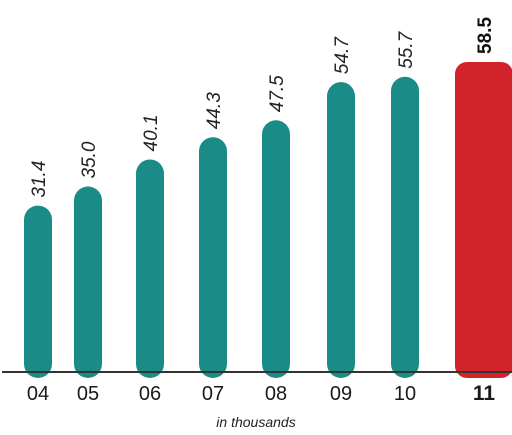  I want to click on x-tick-label: 09, so click(341, 394).